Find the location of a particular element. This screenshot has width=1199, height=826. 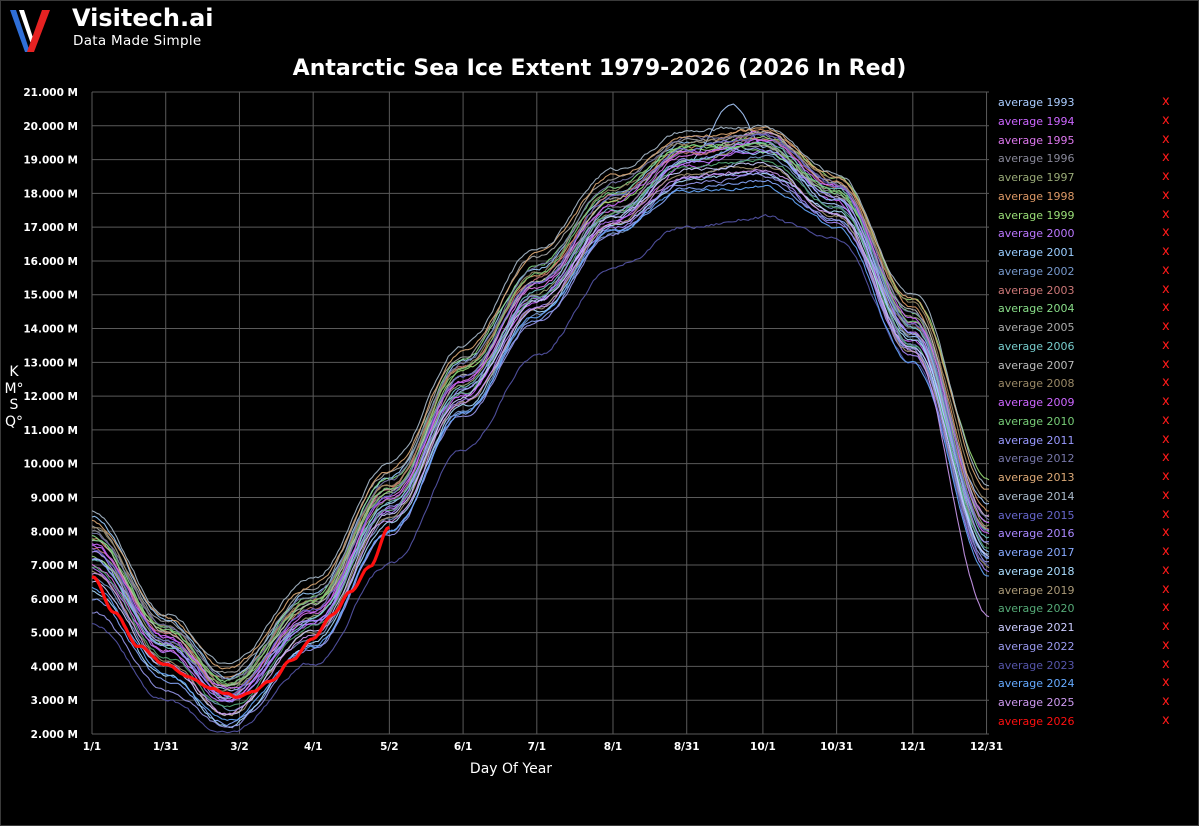

legend-item: average 2022 x is located at coordinates (1093, 647).